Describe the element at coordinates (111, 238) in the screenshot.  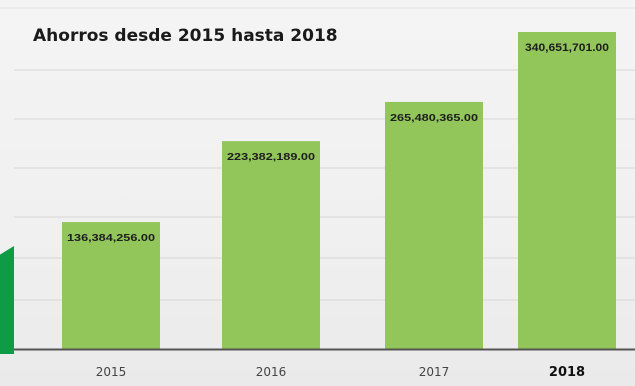
I see `data-label-2015: 136,384,256.00` at that location.